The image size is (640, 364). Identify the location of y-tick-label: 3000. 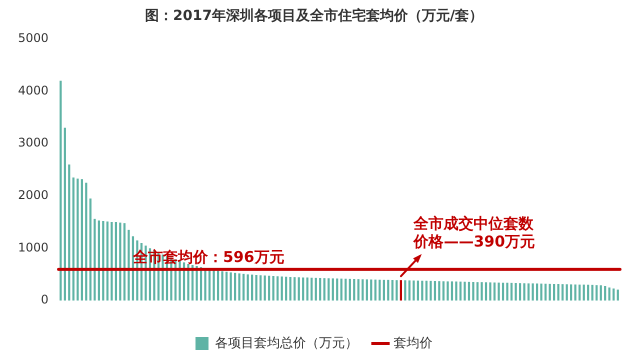
(33, 143).